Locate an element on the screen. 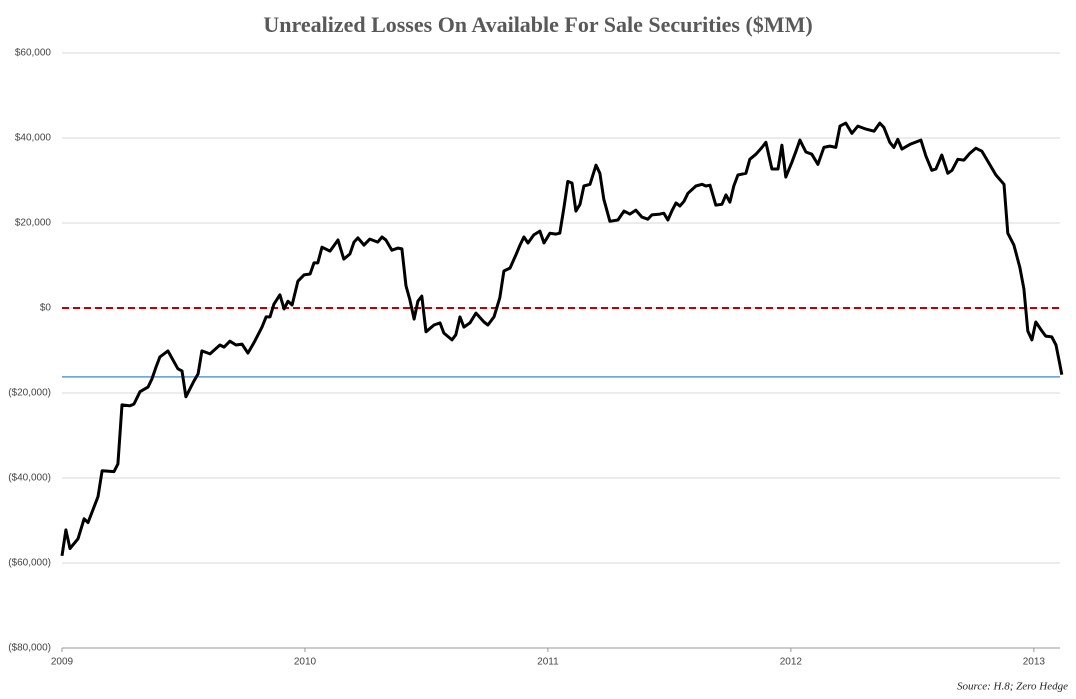 This screenshot has height=699, width=1076. y-tick-label: ($40,000) is located at coordinates (29, 478).